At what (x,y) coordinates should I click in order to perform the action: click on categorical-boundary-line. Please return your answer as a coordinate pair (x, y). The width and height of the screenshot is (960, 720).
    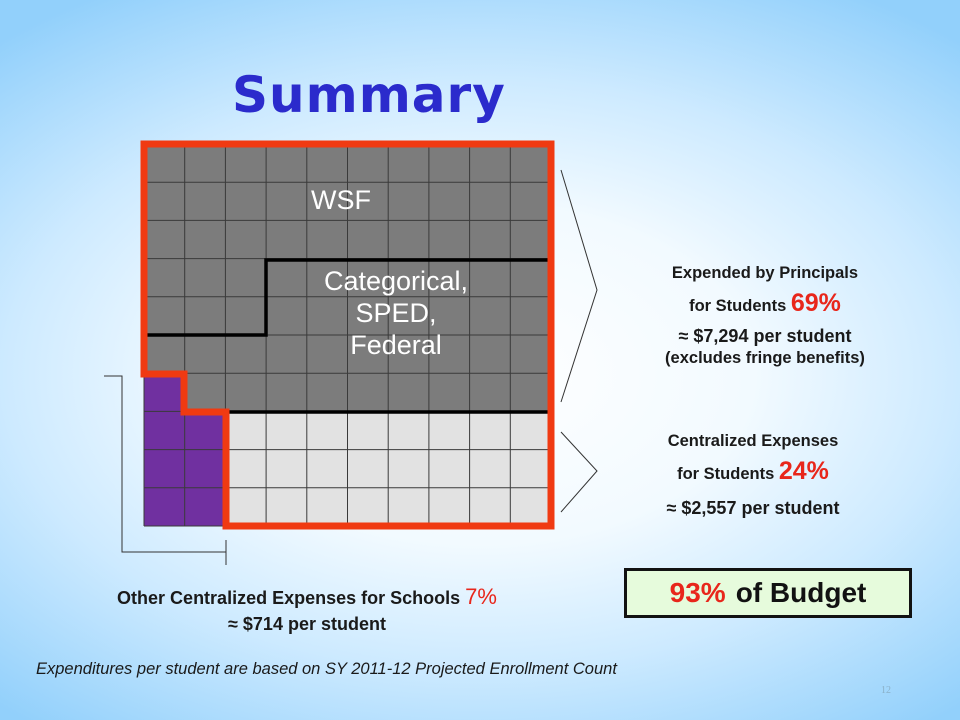
    Looking at the image, I should click on (347, 336).